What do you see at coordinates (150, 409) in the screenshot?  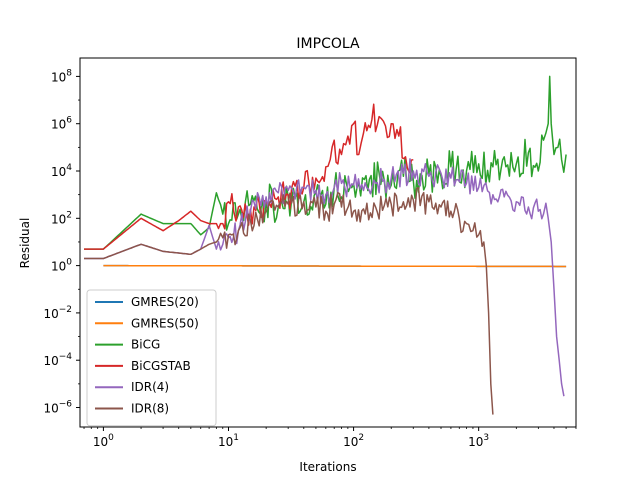 I see `legend-label: IDR(8)` at bounding box center [150, 409].